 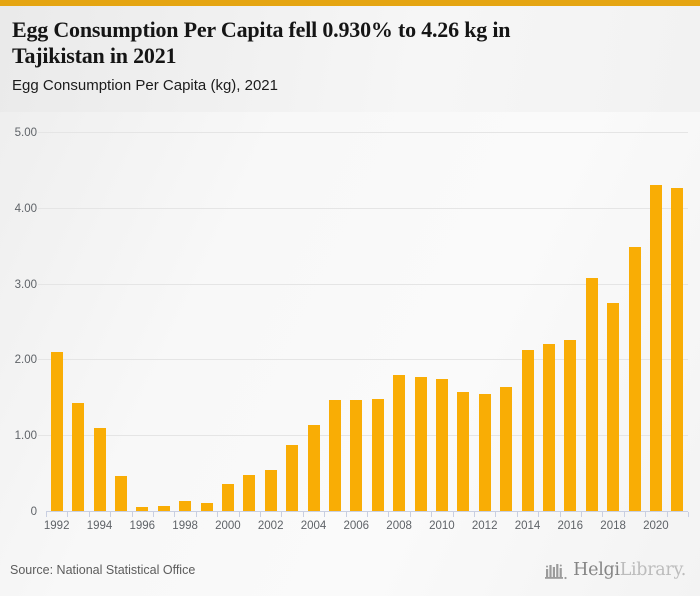 What do you see at coordinates (56, 431) in the screenshot?
I see `bar-1992` at bounding box center [56, 431].